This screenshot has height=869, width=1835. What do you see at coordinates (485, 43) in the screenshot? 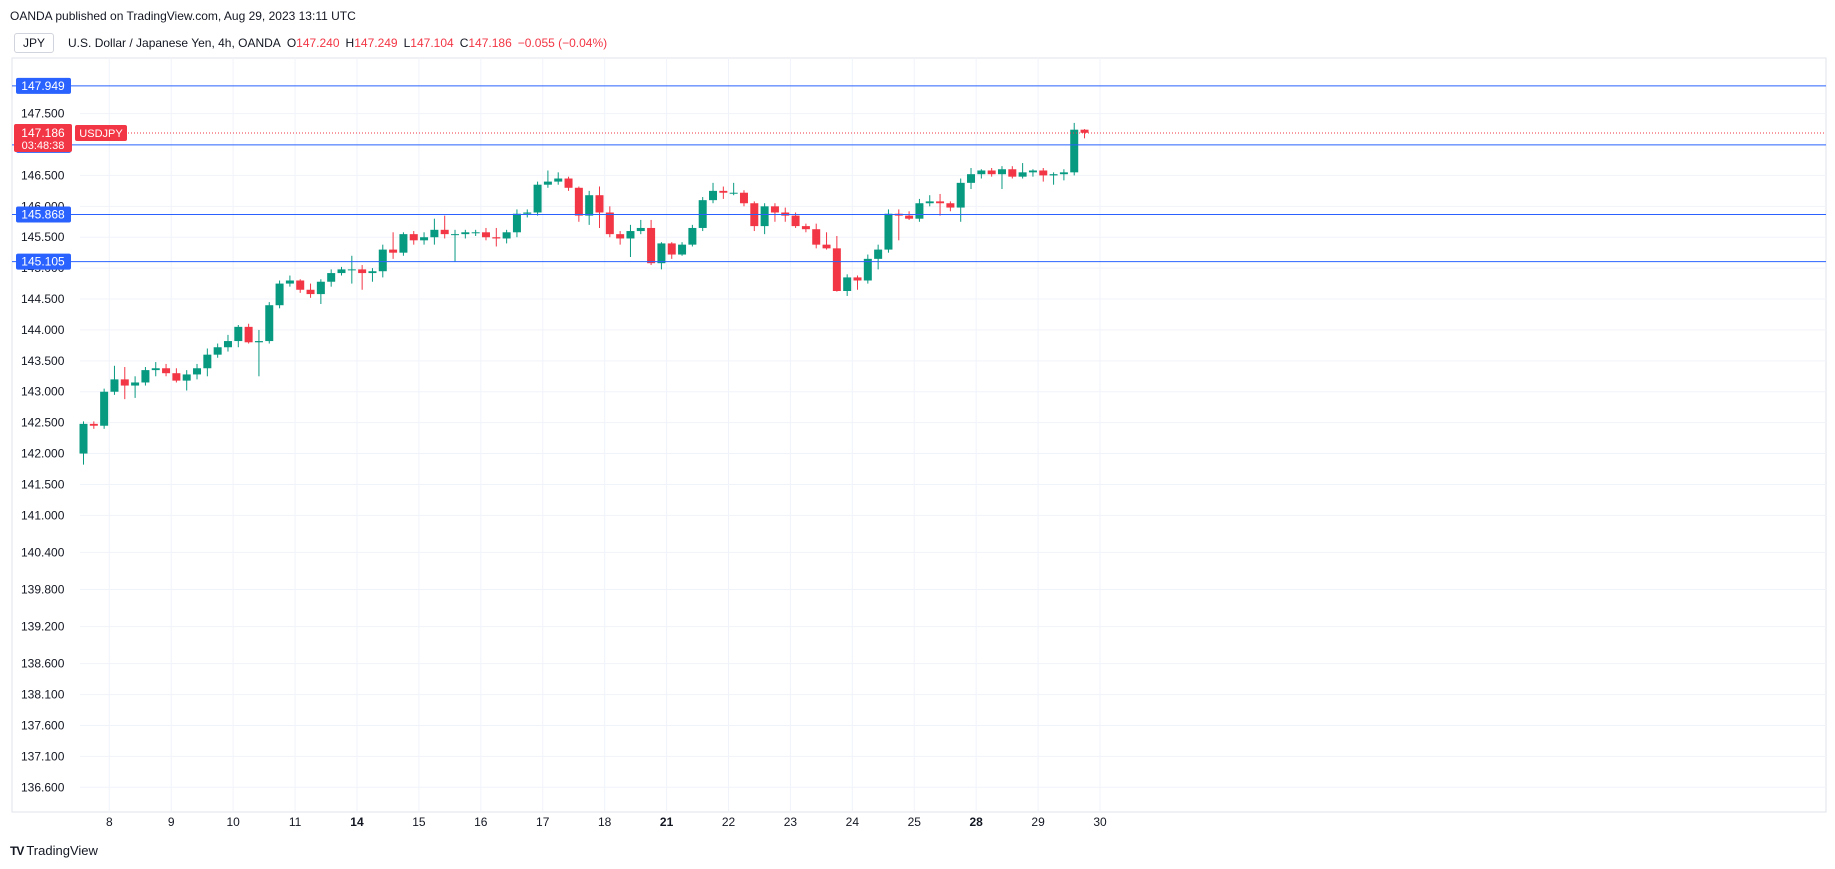
I see `ohlc-close: C147.186` at bounding box center [485, 43].